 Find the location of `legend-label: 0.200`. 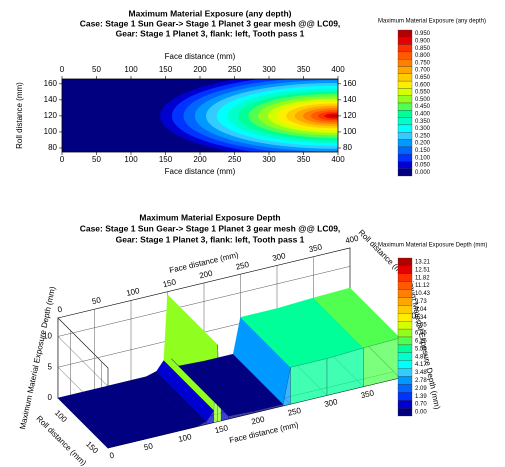

legend-label: 0.200 is located at coordinates (423, 144).